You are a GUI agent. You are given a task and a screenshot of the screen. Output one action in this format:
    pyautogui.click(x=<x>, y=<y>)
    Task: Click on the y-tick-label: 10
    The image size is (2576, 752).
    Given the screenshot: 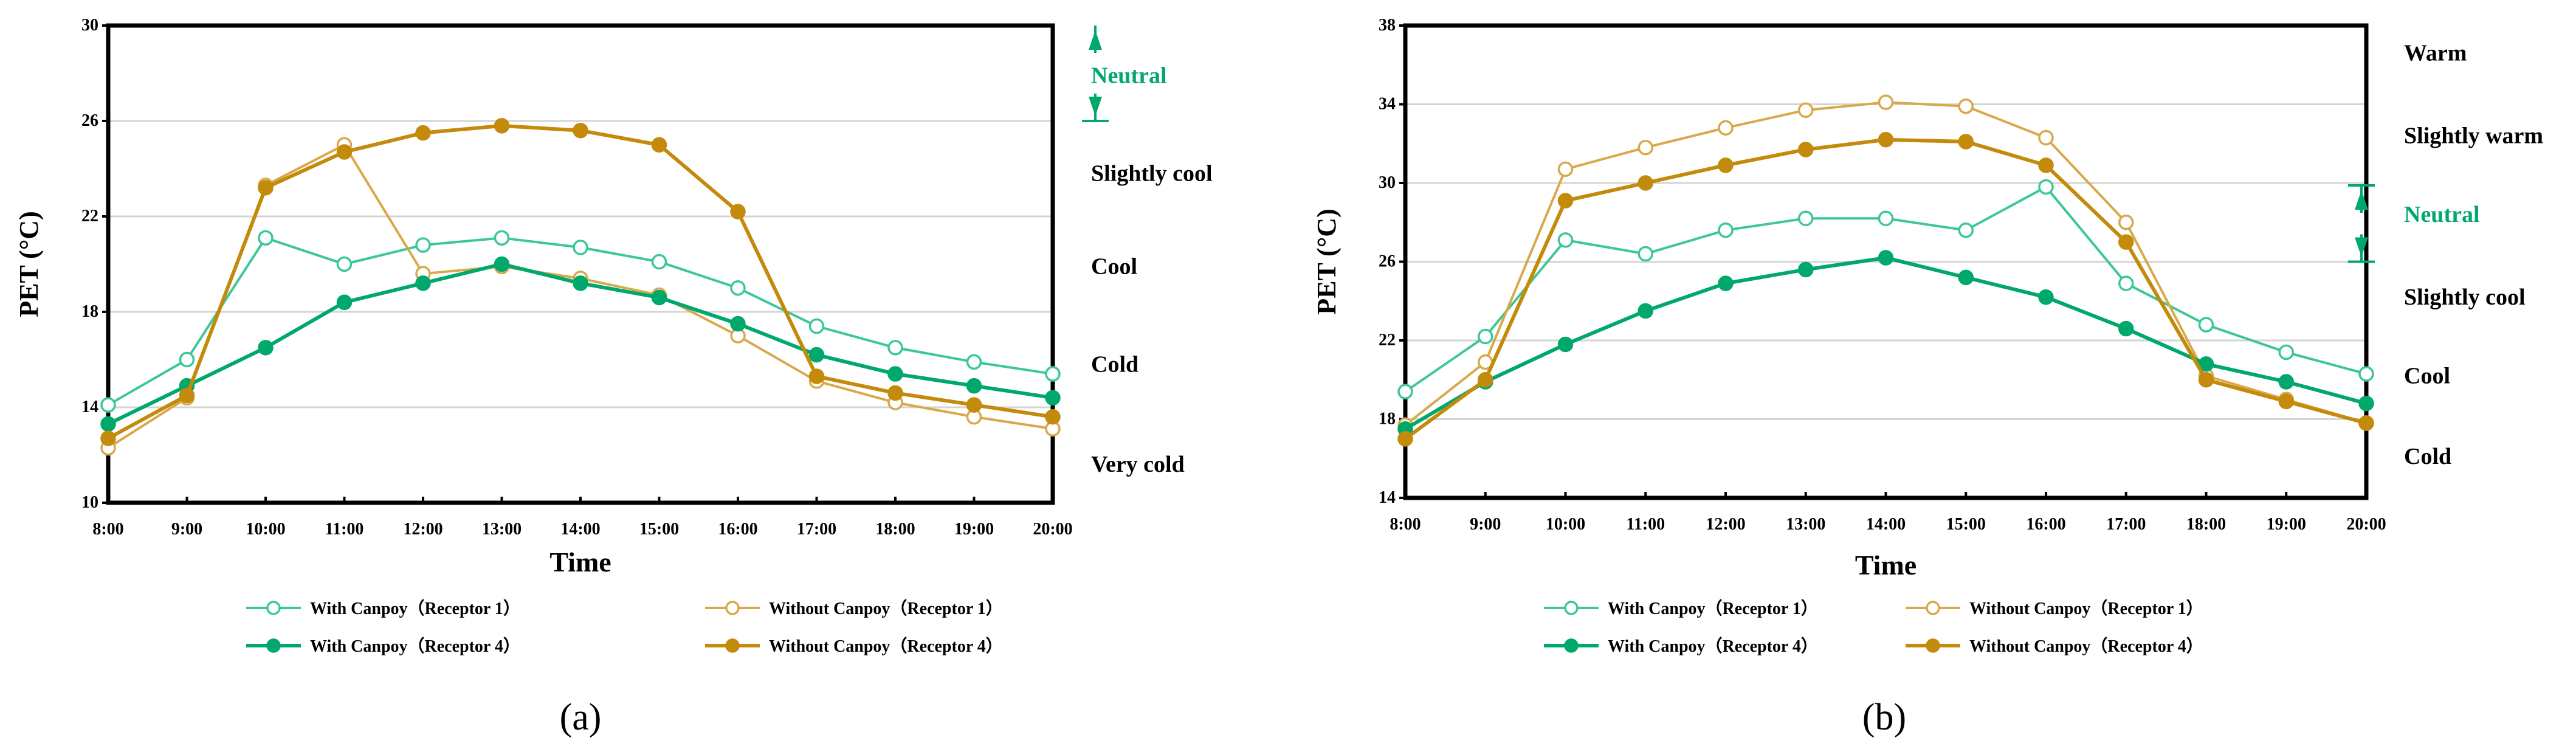 What is the action you would take?
    pyautogui.click(x=89, y=502)
    